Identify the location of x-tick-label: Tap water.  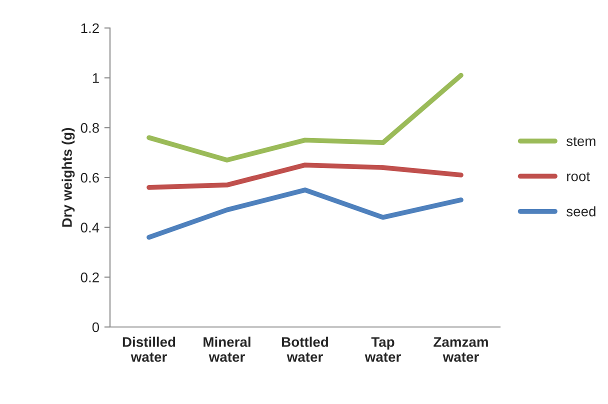
(382, 349).